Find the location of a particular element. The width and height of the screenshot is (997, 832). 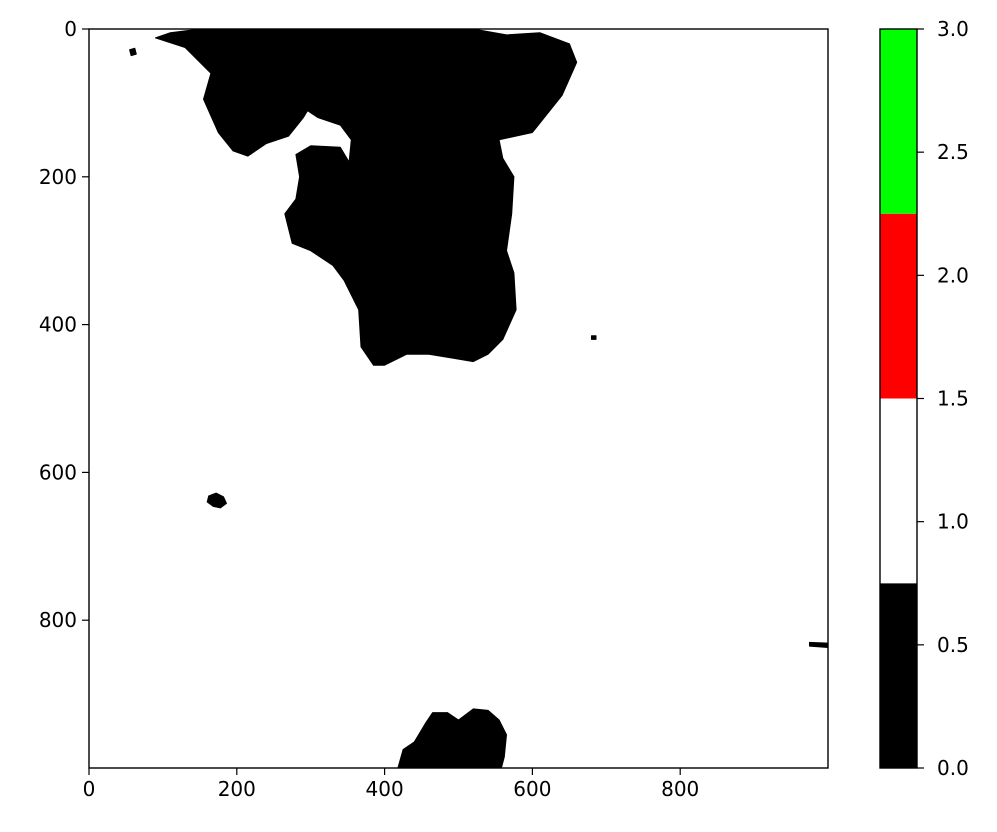

x-tick-label: 400 is located at coordinates (385, 789).